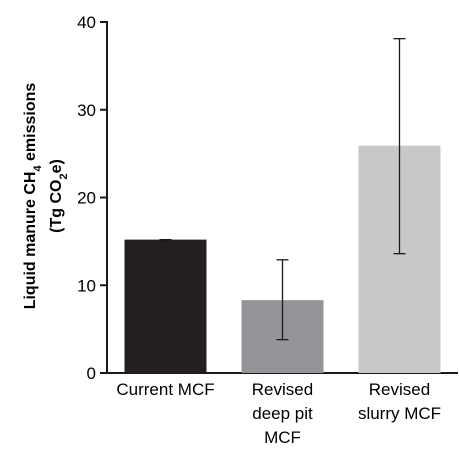 This screenshot has width=459, height=452. Describe the element at coordinates (165, 389) in the screenshot. I see `x-category-label-1-line-1: Current MCF` at that location.